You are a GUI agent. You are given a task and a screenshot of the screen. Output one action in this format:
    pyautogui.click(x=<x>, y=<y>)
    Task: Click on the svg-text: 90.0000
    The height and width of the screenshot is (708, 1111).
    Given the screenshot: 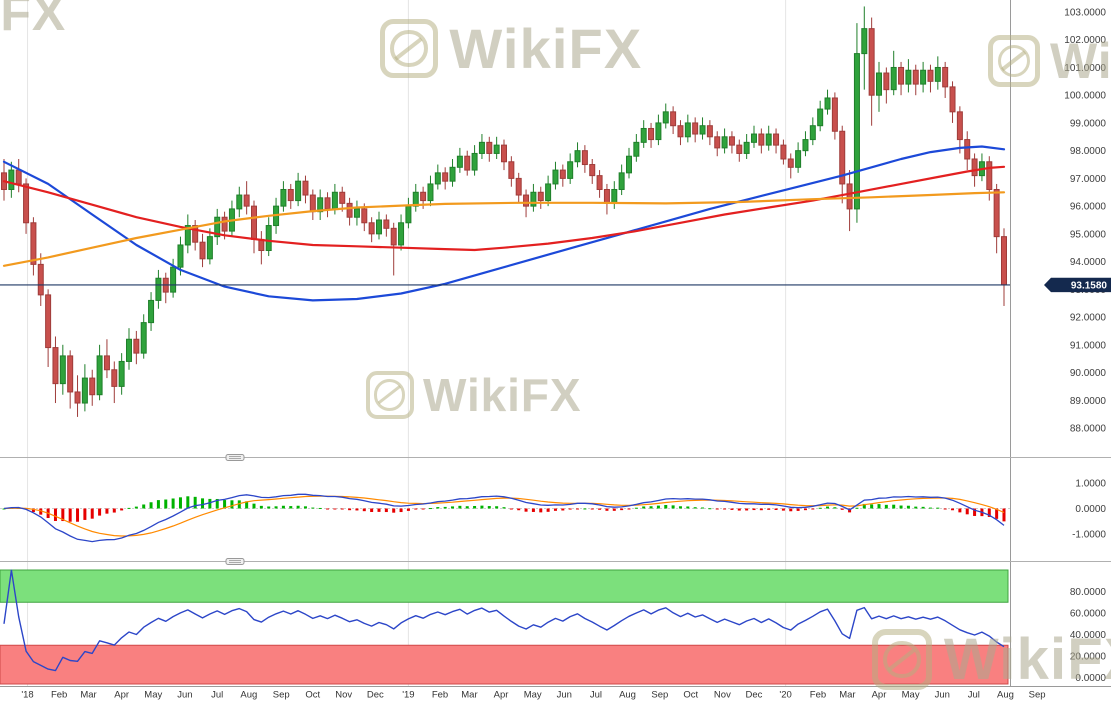 What is the action you would take?
    pyautogui.click(x=1088, y=373)
    